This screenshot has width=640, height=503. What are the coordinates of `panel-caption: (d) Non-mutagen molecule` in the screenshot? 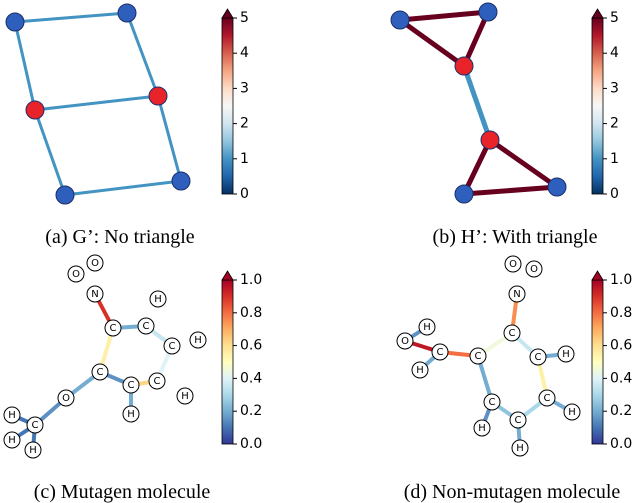 It's located at (512, 492).